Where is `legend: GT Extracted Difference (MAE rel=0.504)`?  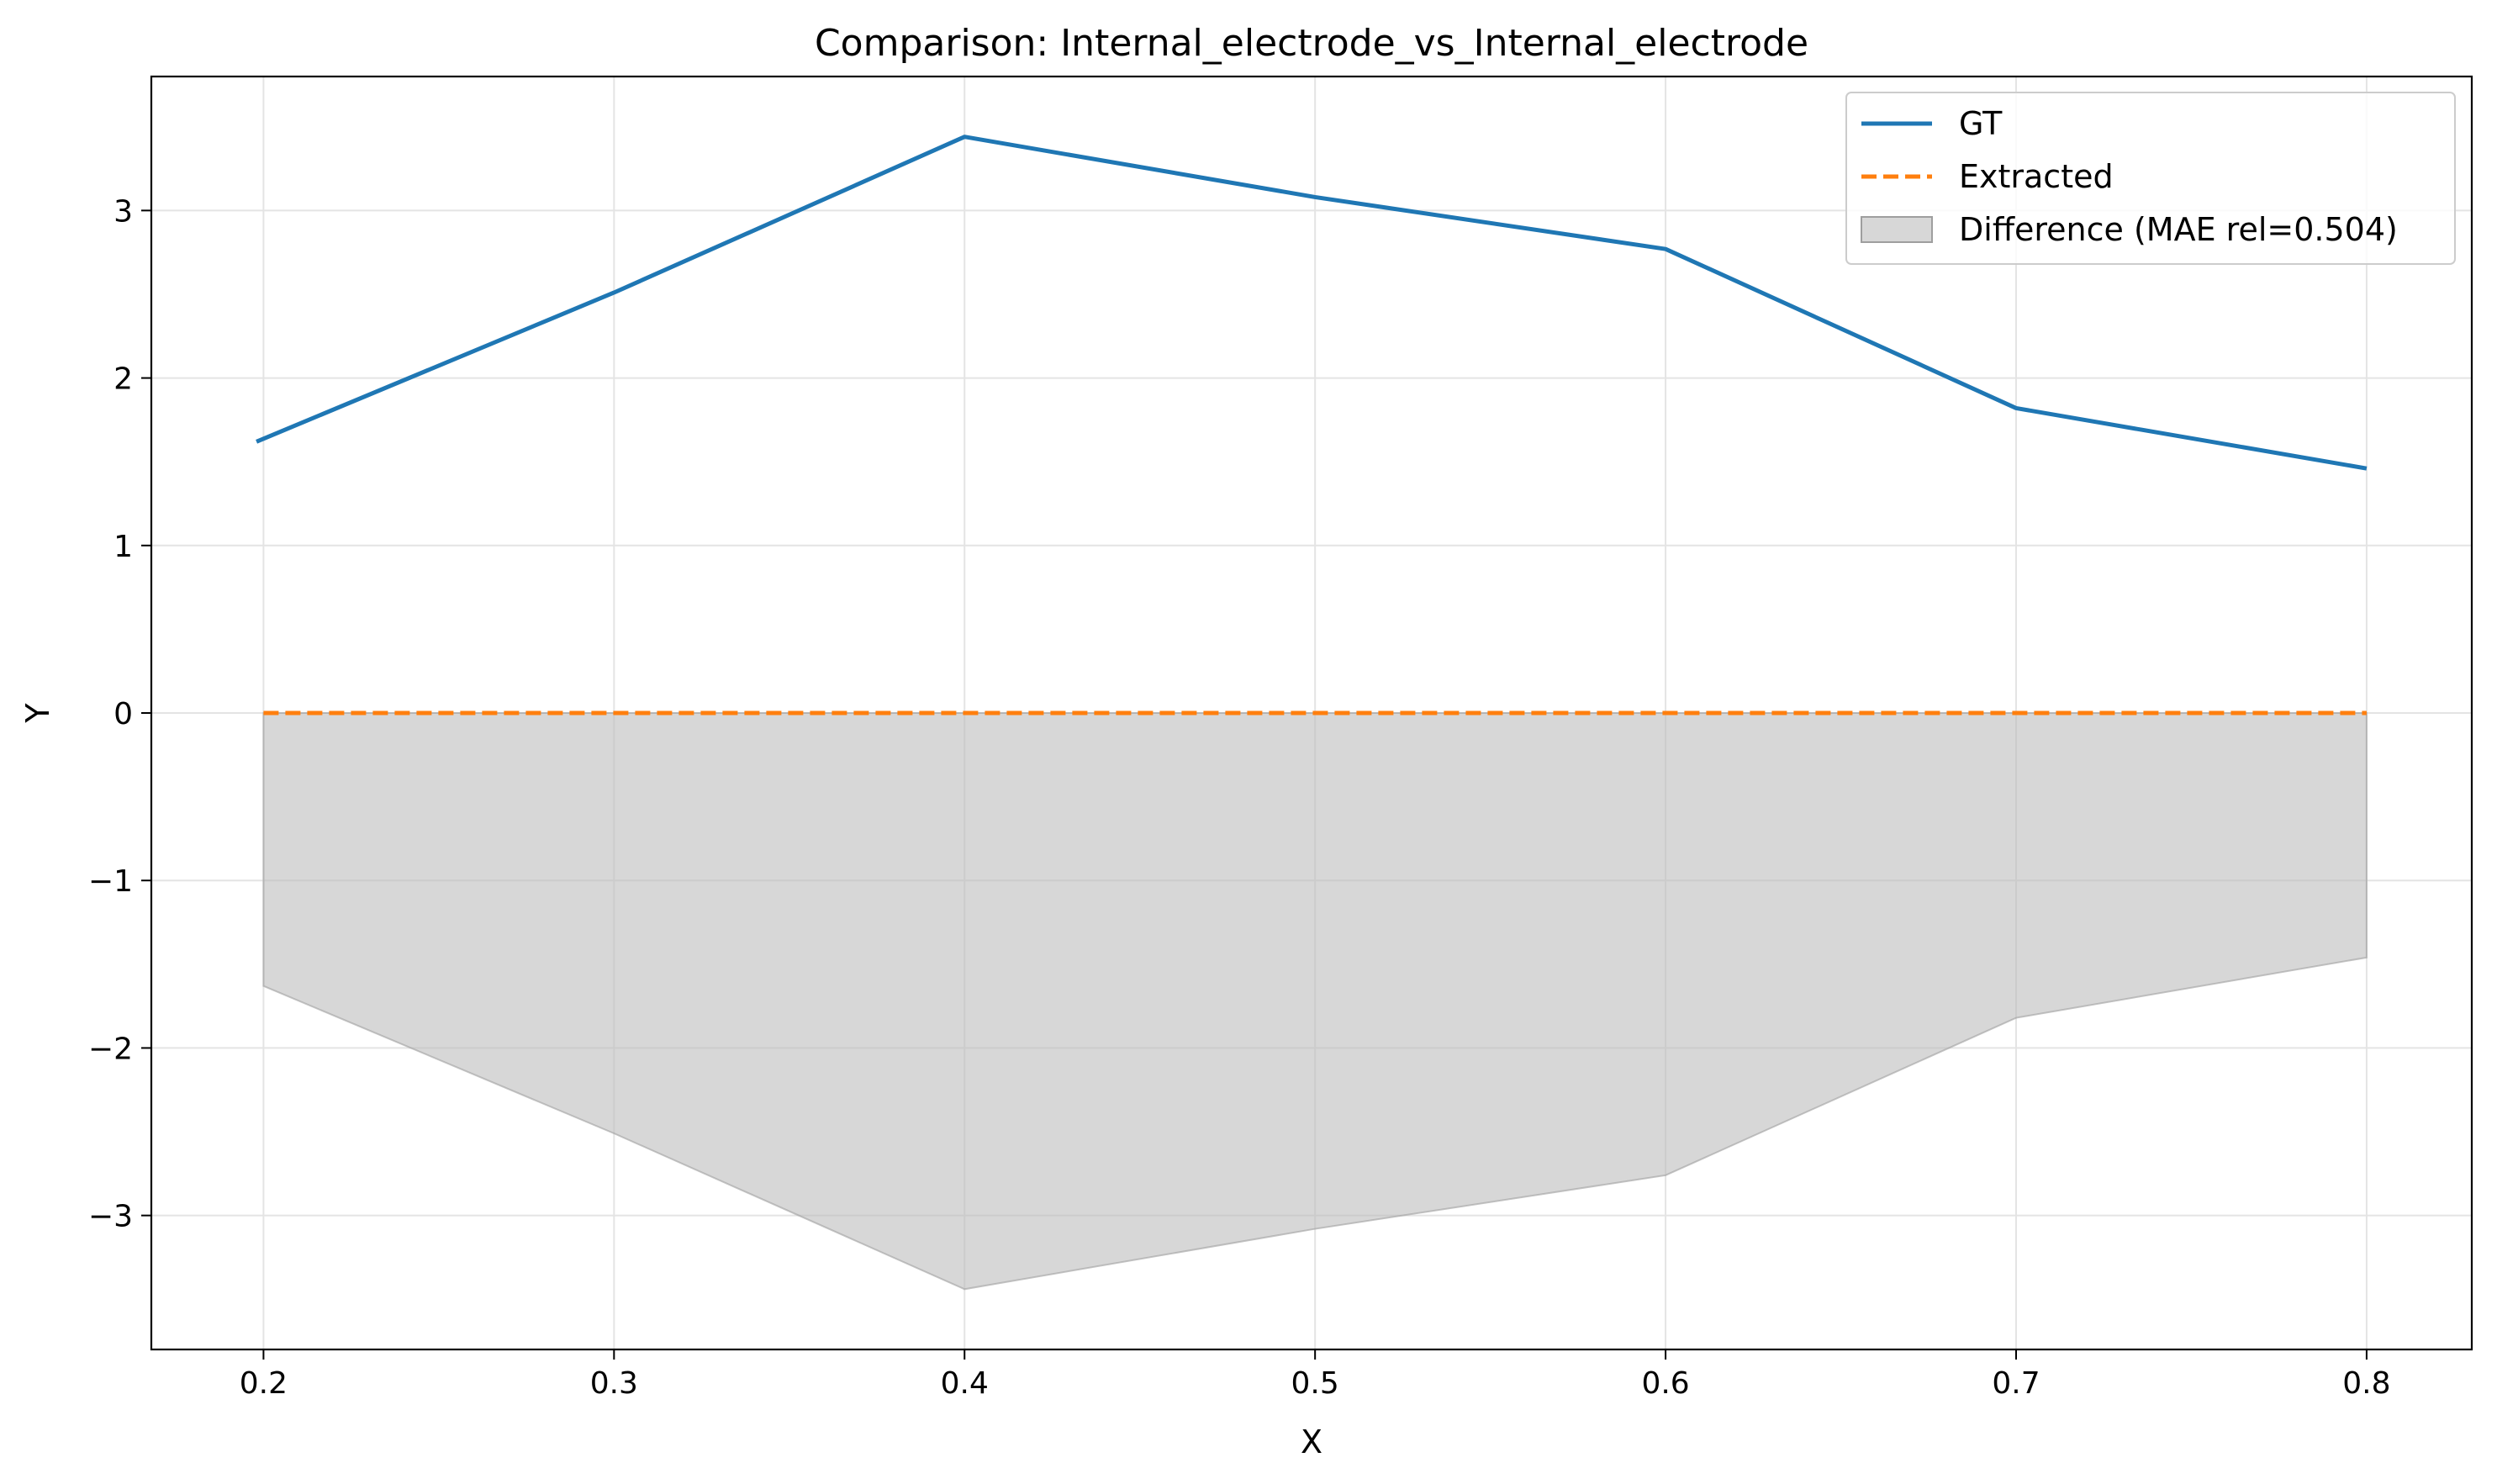
legend: GT Extracted Difference (MAE rel=0.504) is located at coordinates (2150, 178).